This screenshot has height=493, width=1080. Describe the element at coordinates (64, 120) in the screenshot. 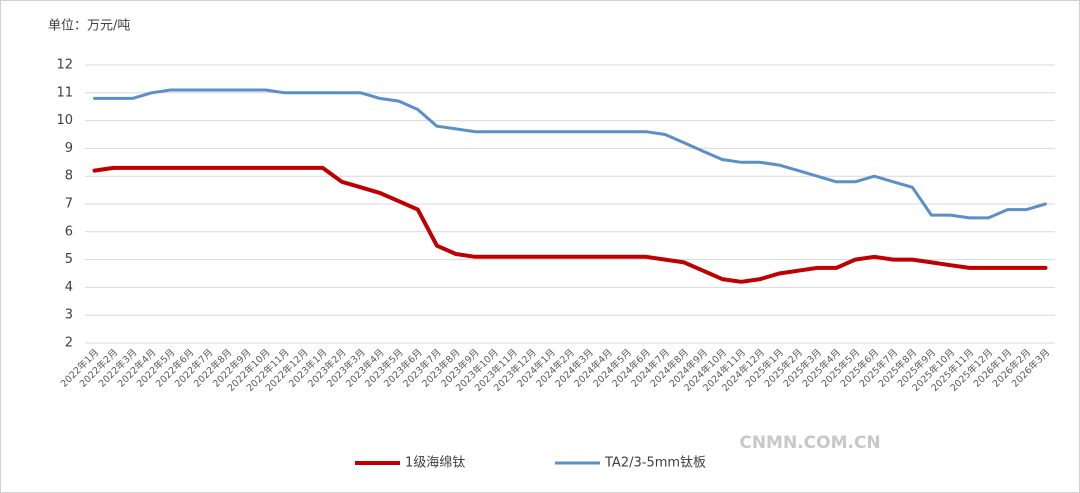

I see `y-tick-label: 10` at that location.